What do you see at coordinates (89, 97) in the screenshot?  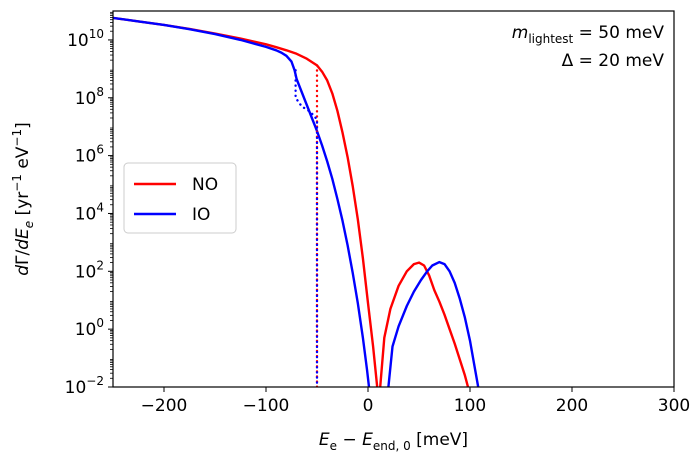 I see `y-tick-label: 10⁸` at bounding box center [89, 97].